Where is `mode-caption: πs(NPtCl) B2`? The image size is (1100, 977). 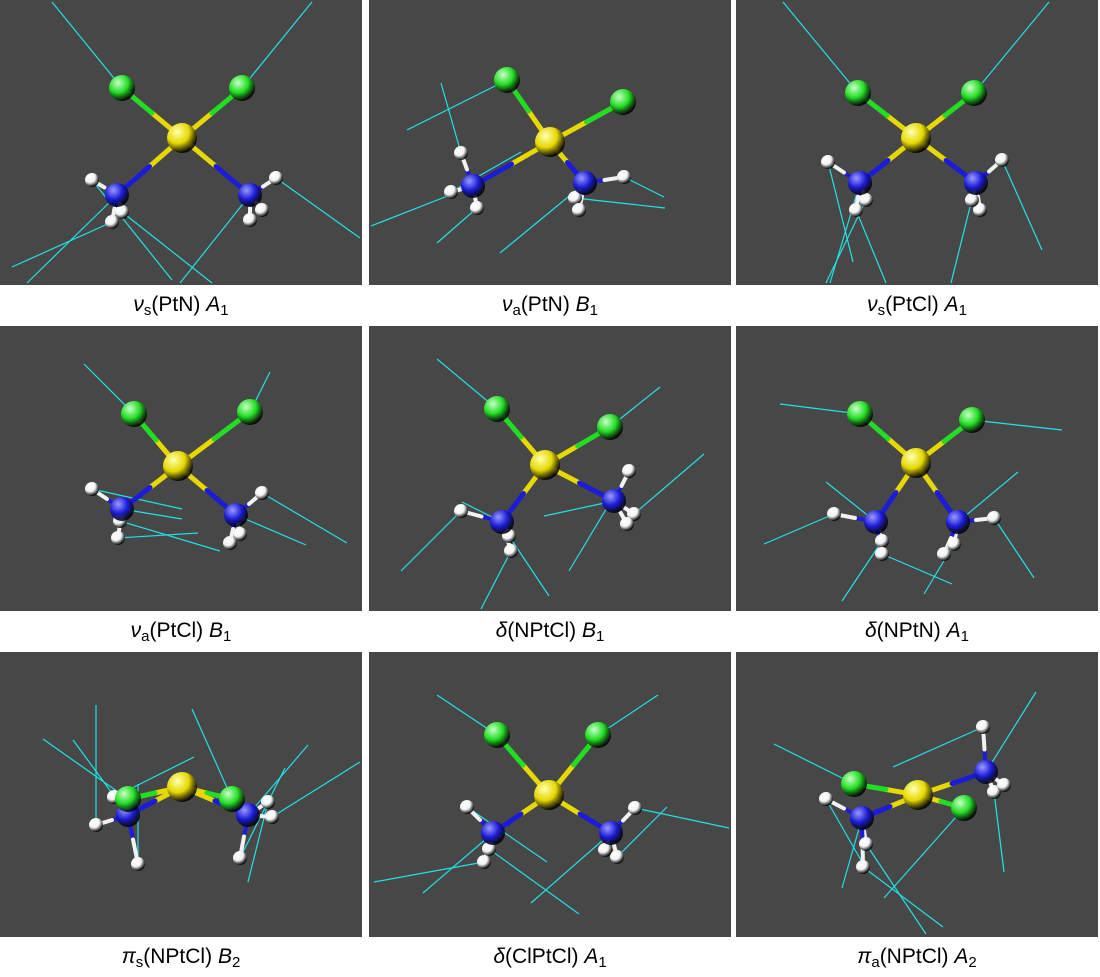
mode-caption: πs(NPtCl) B2 is located at coordinates (181, 957).